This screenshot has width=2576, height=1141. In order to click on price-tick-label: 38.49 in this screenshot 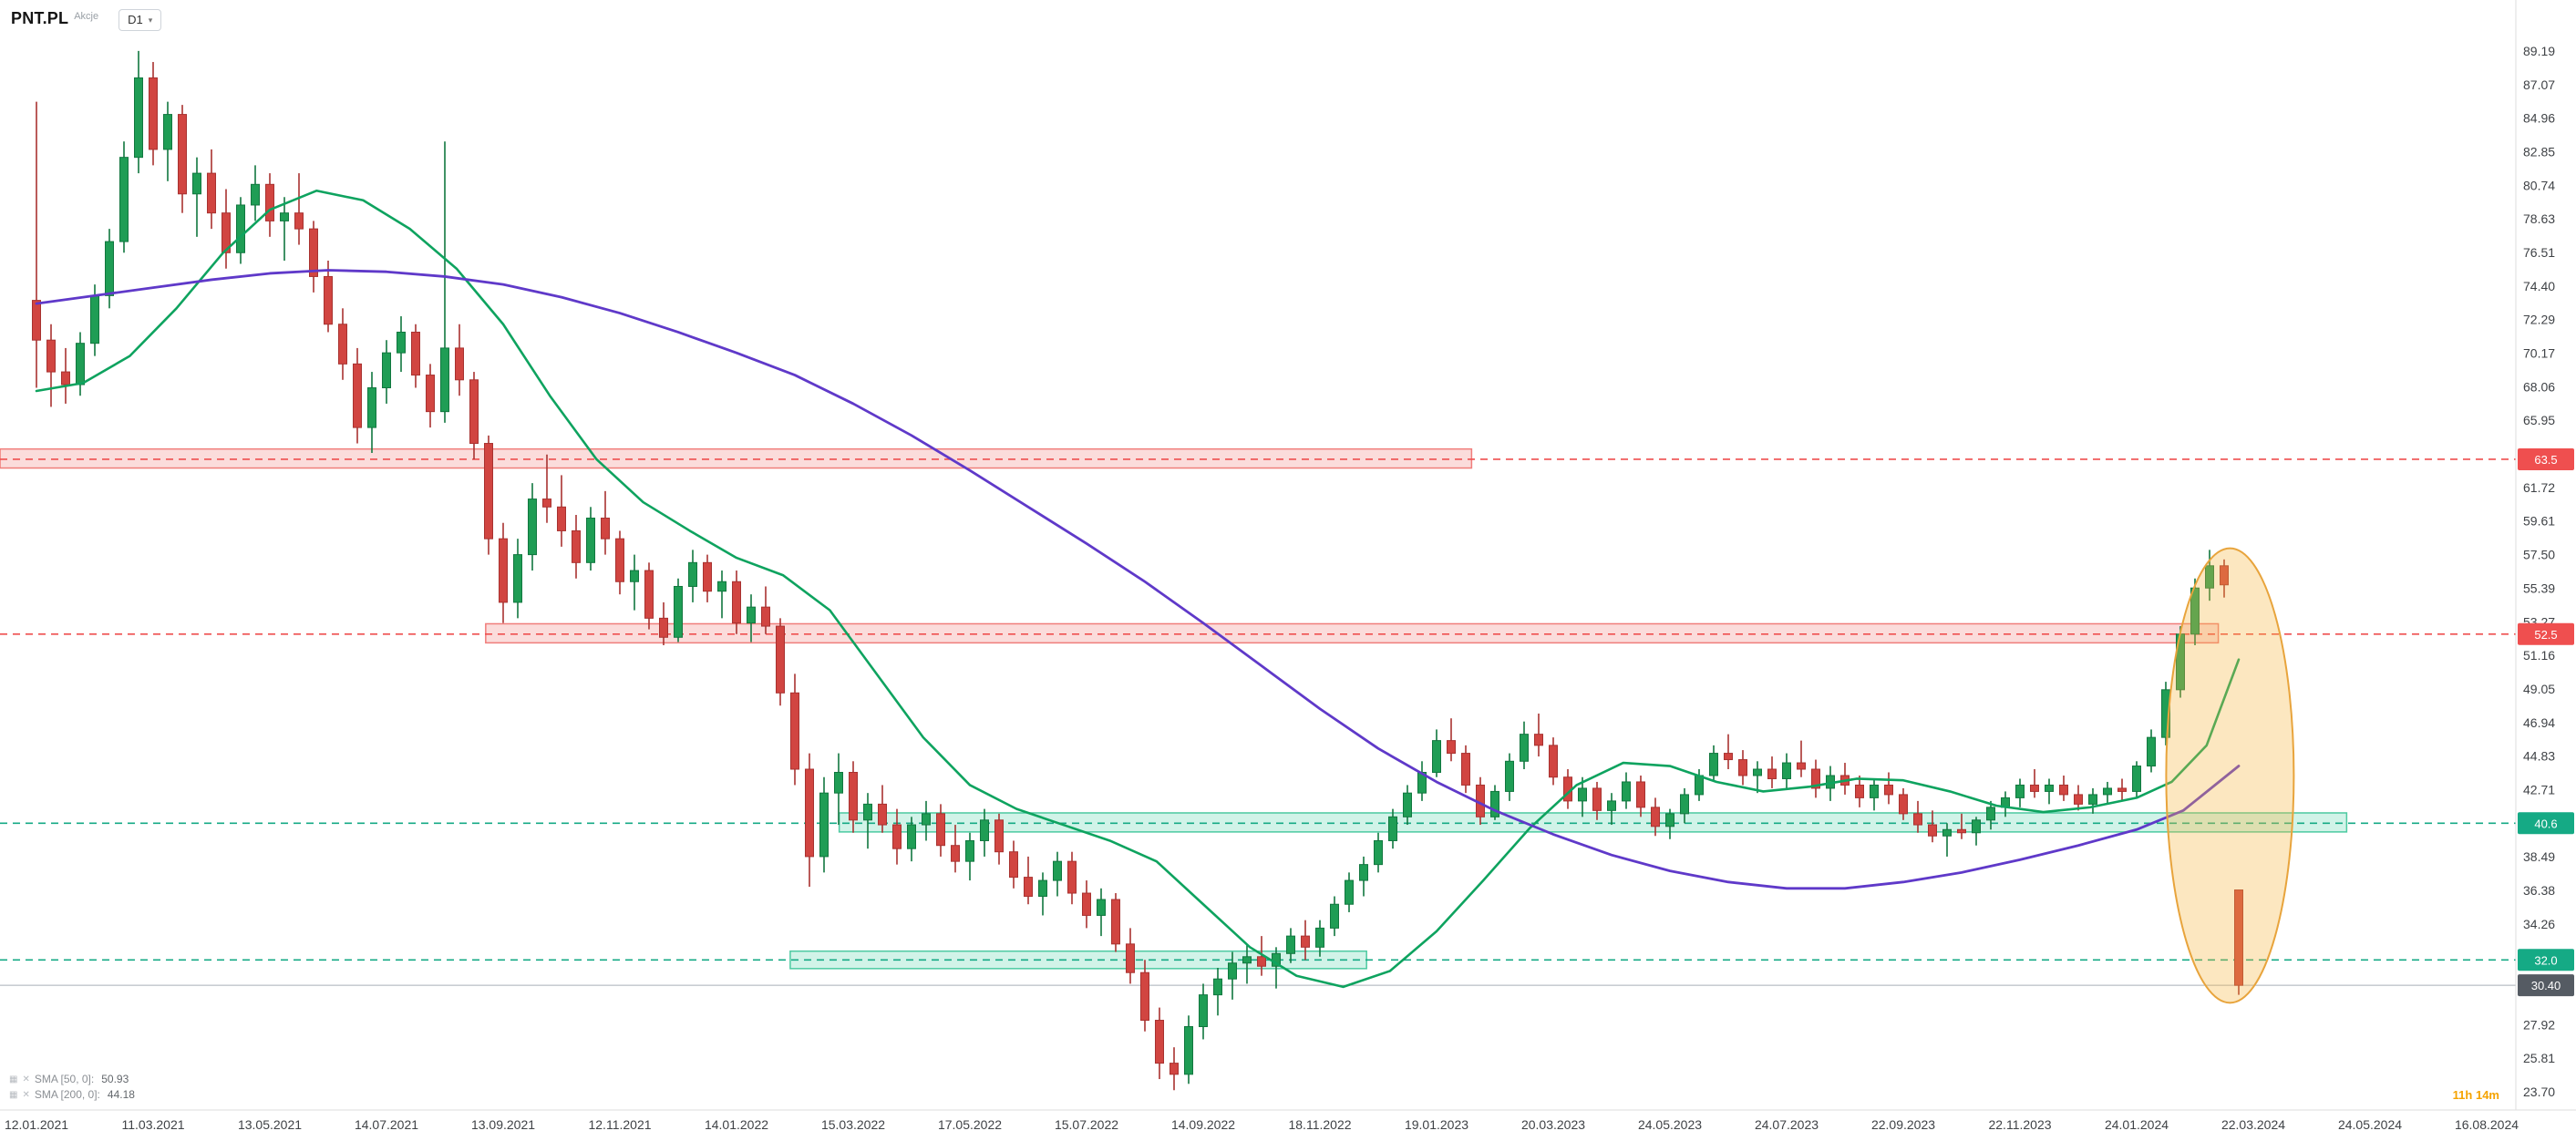, I will do `click(2539, 856)`.